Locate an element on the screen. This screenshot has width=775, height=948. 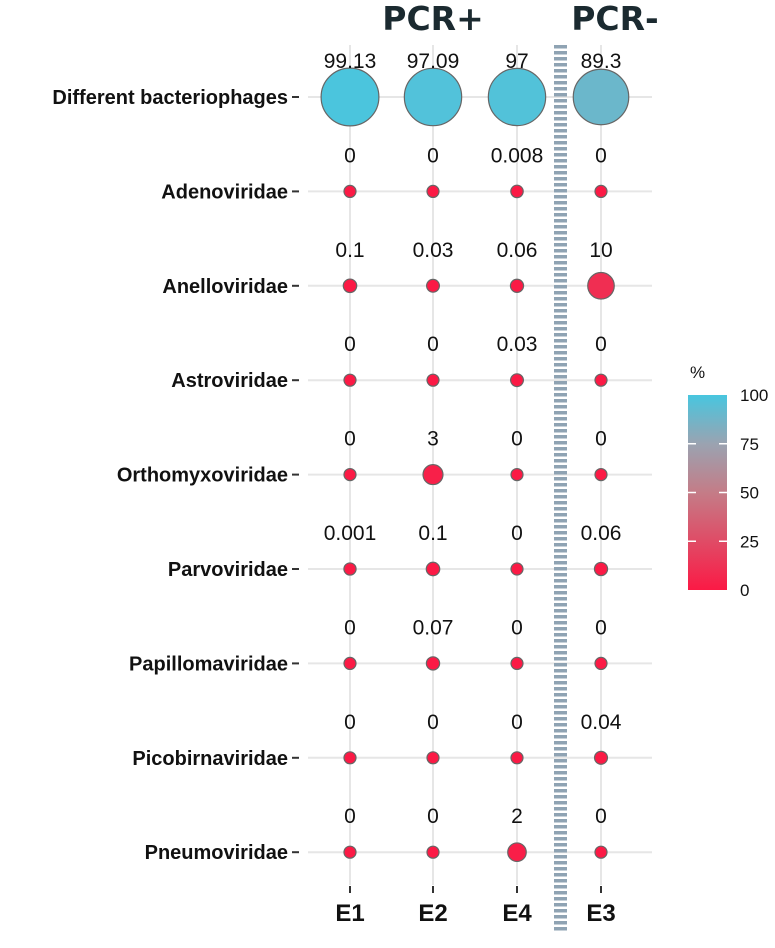
legend-tick-label: 100 is located at coordinates (754, 395).